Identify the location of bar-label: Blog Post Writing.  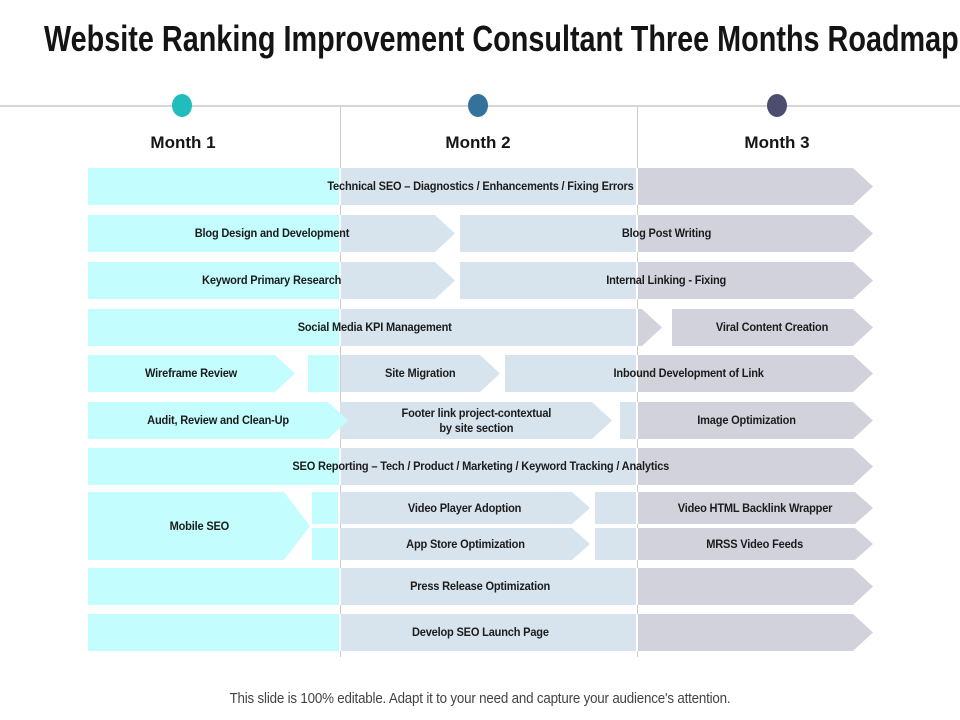
(666, 233).